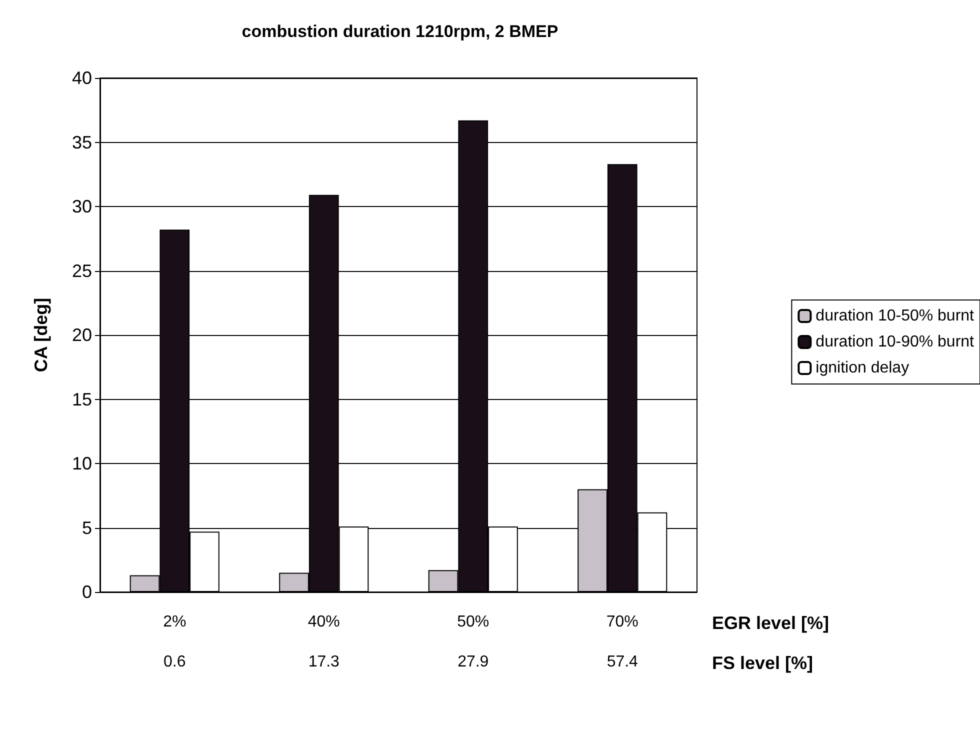  I want to click on y-tick-label: 40, so click(82, 78).